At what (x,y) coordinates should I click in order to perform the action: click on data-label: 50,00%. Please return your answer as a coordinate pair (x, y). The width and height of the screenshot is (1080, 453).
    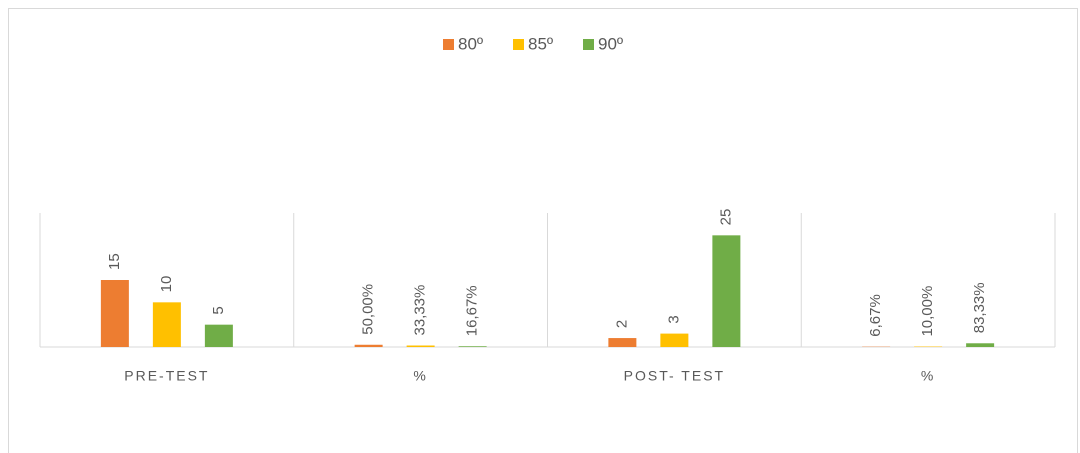
    Looking at the image, I should click on (368, 309).